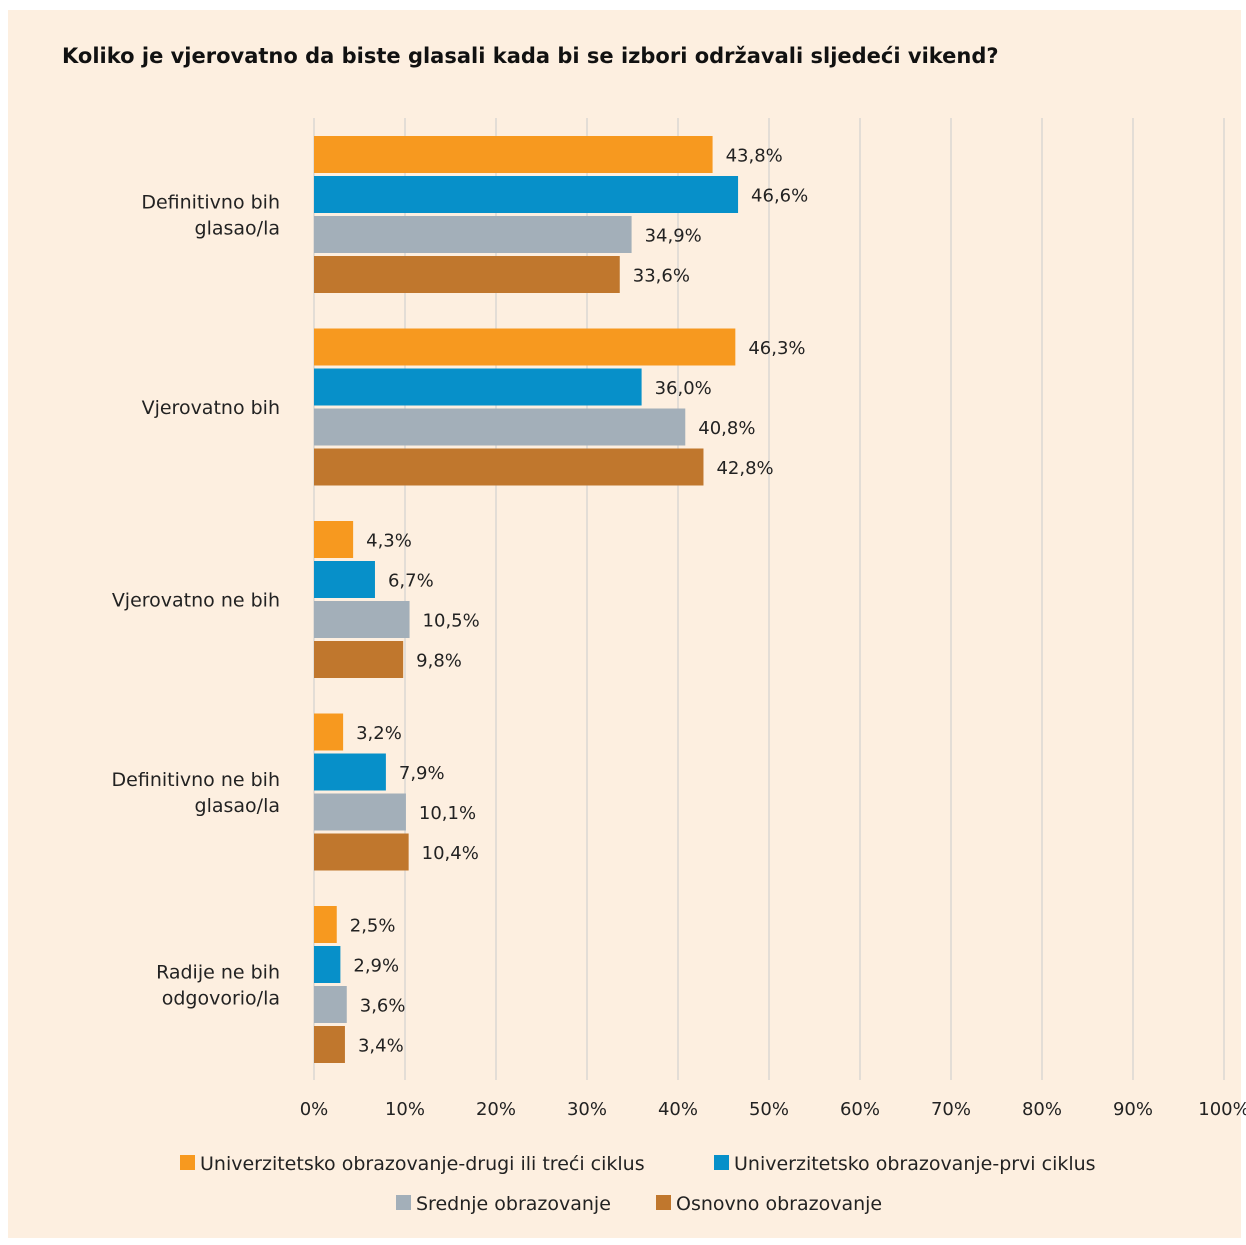 The image size is (1246, 1245). Describe the element at coordinates (683, 388) in the screenshot. I see `data-label: 36,0%` at that location.